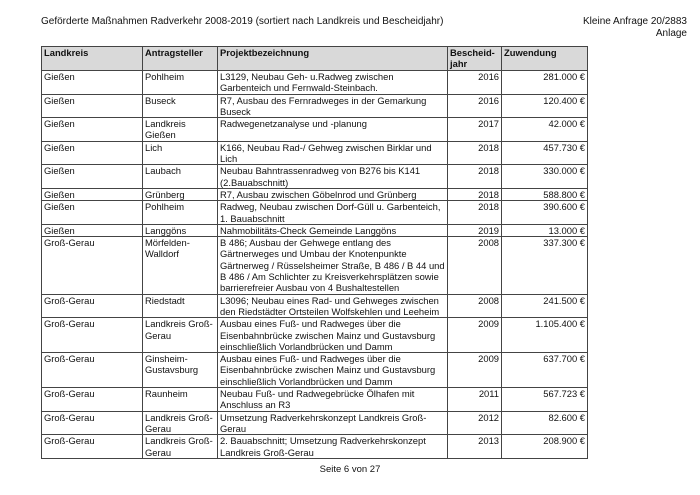  What do you see at coordinates (474, 423) in the screenshot?
I see `cell-jahr: 2012` at bounding box center [474, 423].